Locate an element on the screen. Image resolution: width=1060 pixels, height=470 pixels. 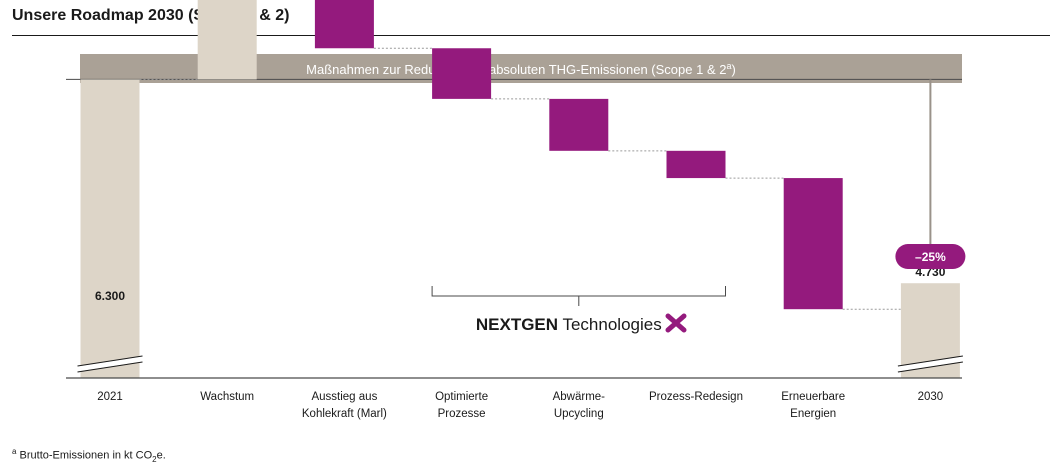
nextgen-regular: Technologies is located at coordinates (610, 324).